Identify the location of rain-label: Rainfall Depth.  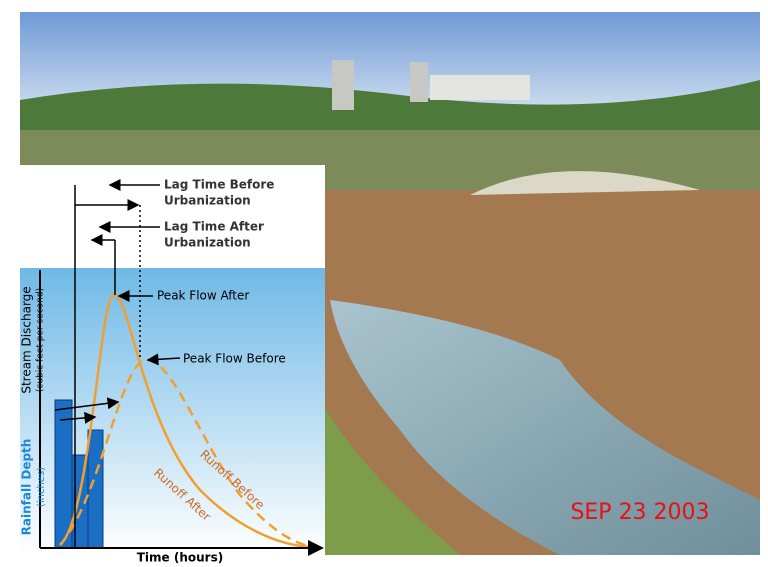
(27, 487).